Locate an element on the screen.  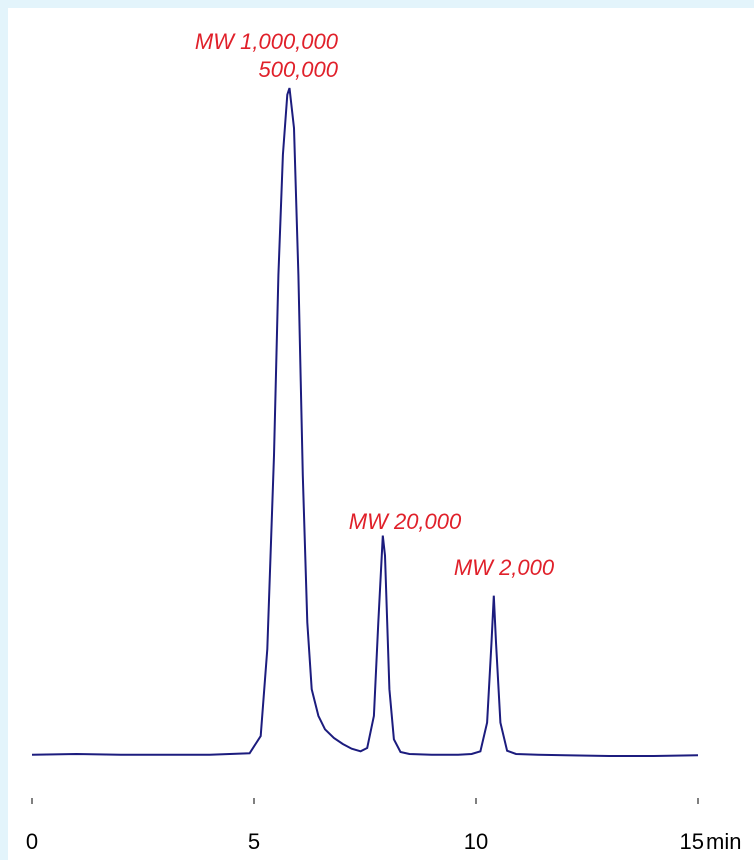
annotation-500000: 500,000 is located at coordinates (298, 69).